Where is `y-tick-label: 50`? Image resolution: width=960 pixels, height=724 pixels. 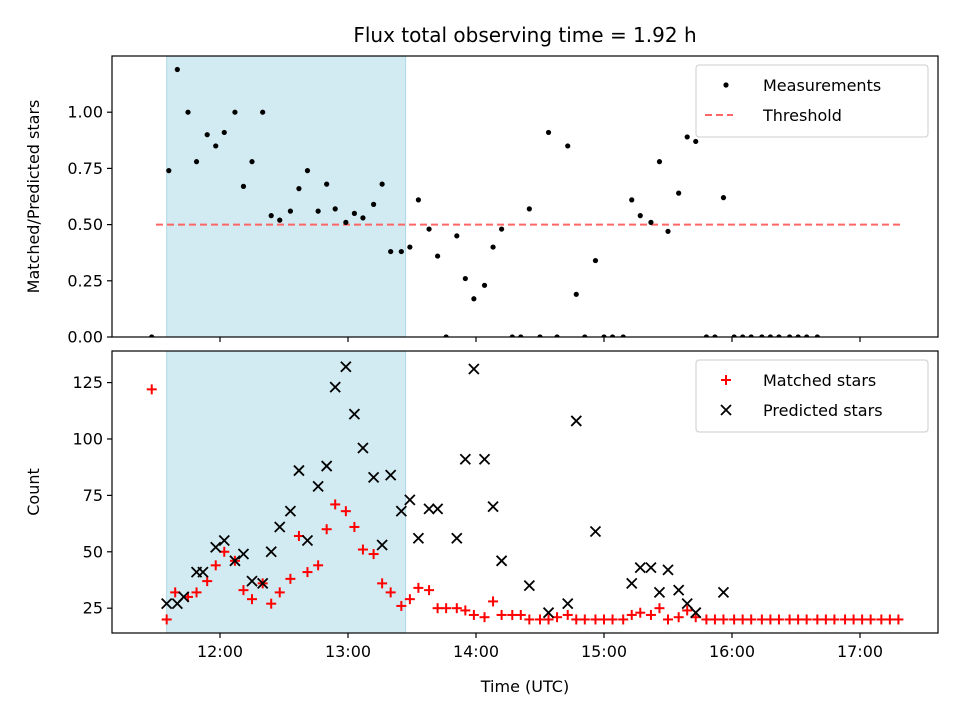 y-tick-label: 50 is located at coordinates (93, 551).